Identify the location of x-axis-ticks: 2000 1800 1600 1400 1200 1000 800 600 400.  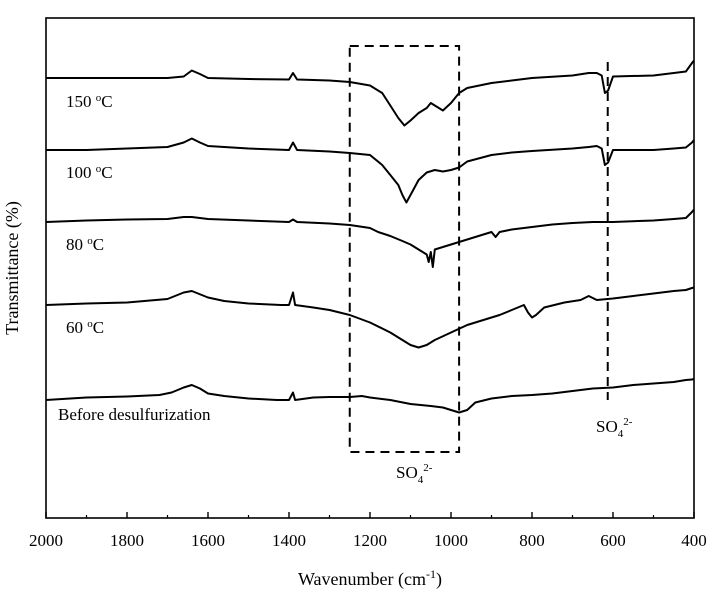
(368, 531).